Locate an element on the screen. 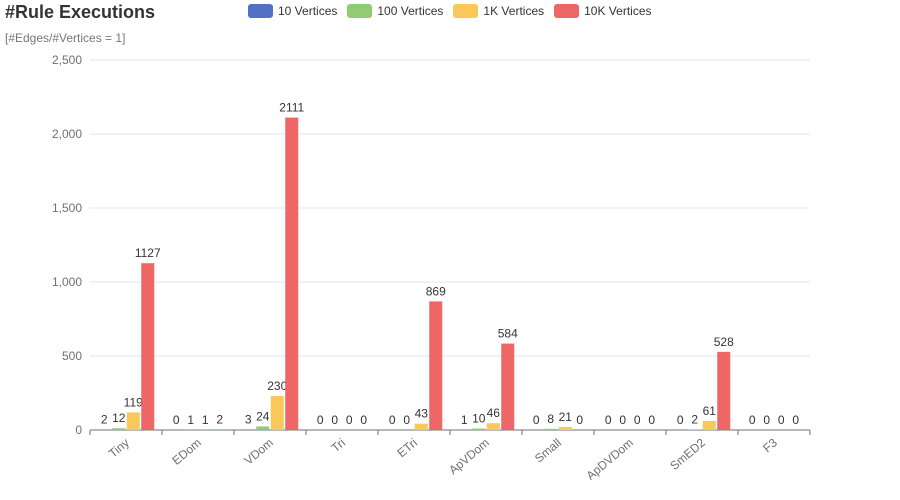 This screenshot has width=900, height=500. y-tick-label: 0 is located at coordinates (78, 430).